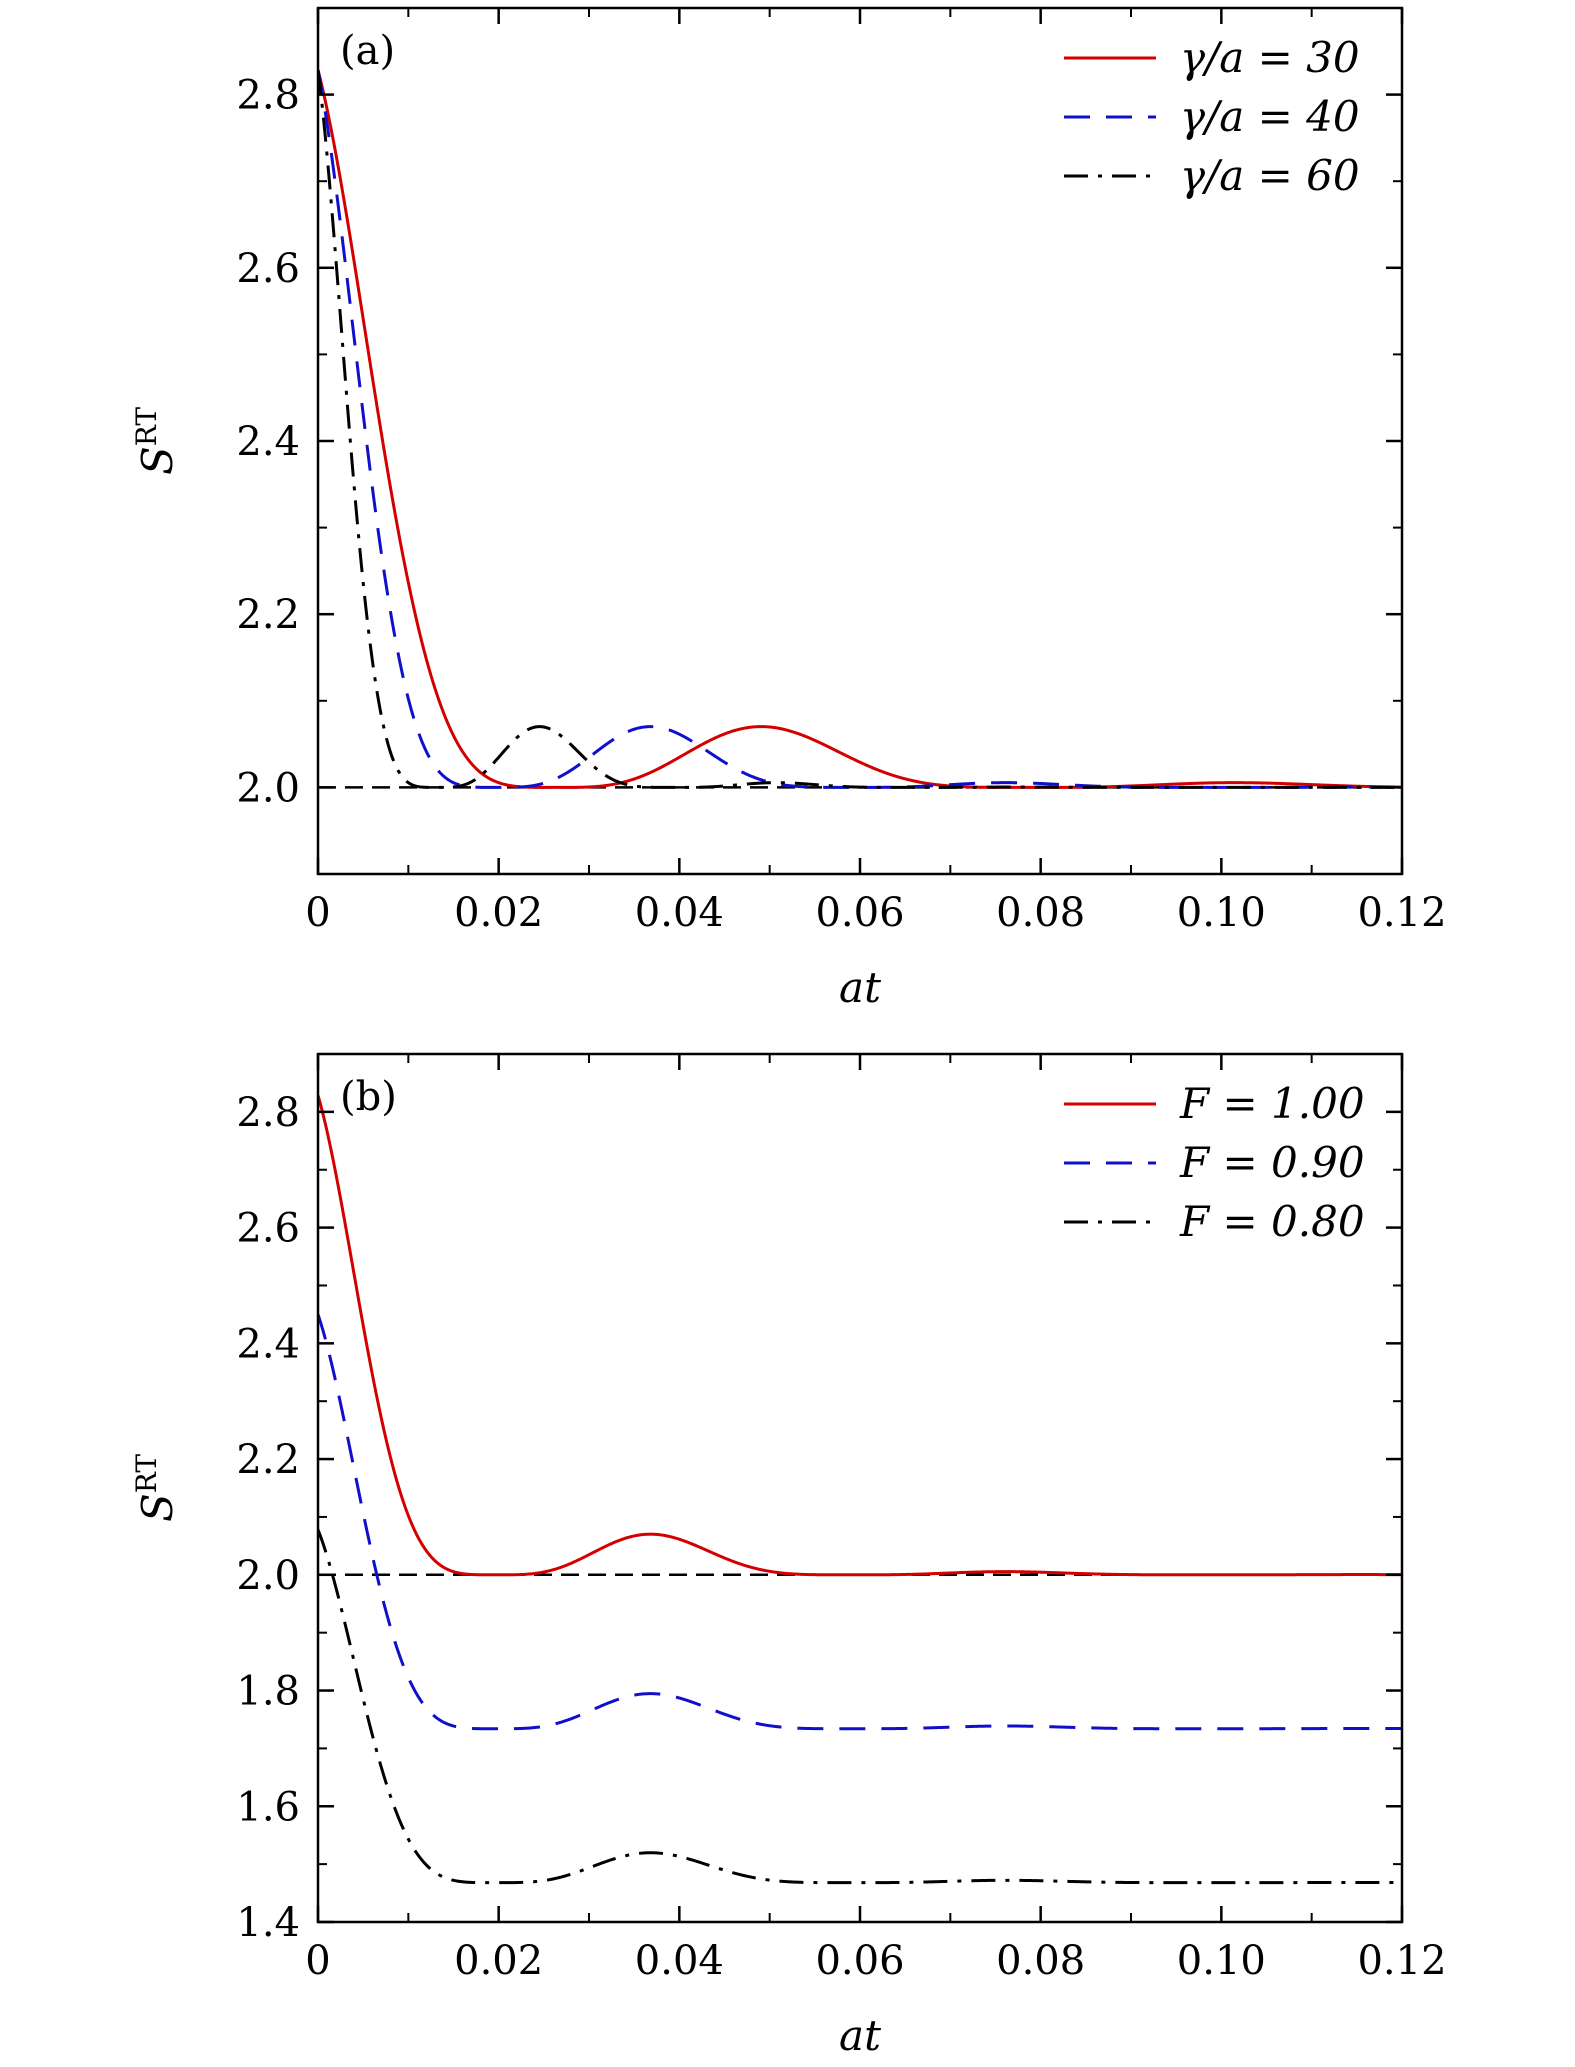 This screenshot has width=1575, height=2067. I want to click on panel-label: (b), so click(368, 1097).